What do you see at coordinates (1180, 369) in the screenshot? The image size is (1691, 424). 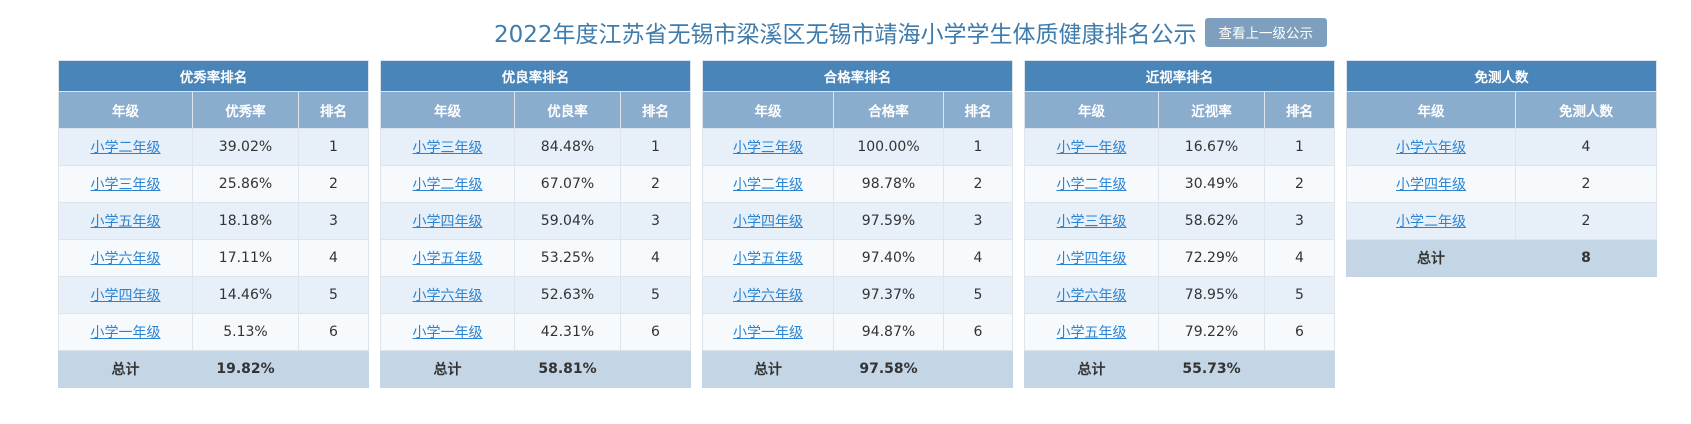 I see `total-row: 总计 55.73%` at bounding box center [1180, 369].